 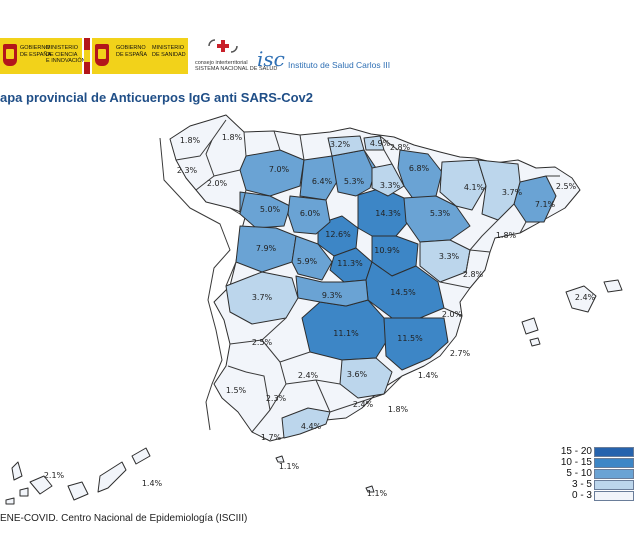 I want to click on province-label: 6.8%, so click(x=419, y=168).